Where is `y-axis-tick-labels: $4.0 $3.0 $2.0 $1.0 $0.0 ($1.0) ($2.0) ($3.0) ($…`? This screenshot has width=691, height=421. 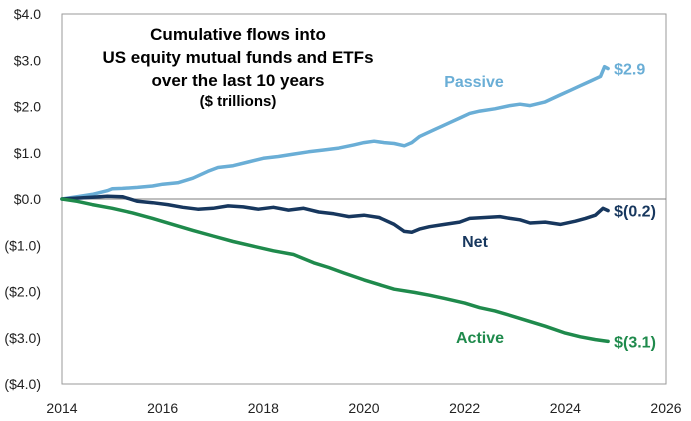
y-axis-tick-labels: $4.0 $3.0 $2.0 $1.0 $0.0 ($1.0) ($2.0) ($3.0) ($… is located at coordinates (22, 199).